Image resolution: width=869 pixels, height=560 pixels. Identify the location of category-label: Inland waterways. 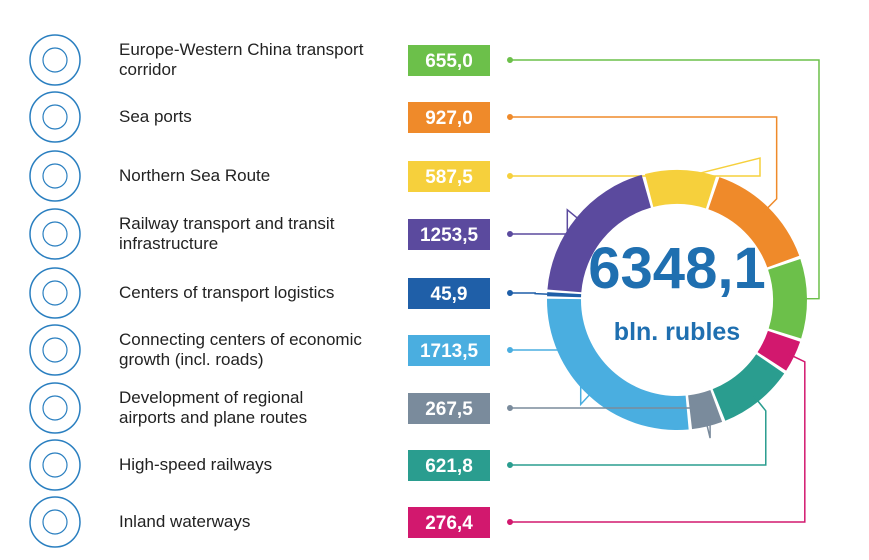
(185, 521).